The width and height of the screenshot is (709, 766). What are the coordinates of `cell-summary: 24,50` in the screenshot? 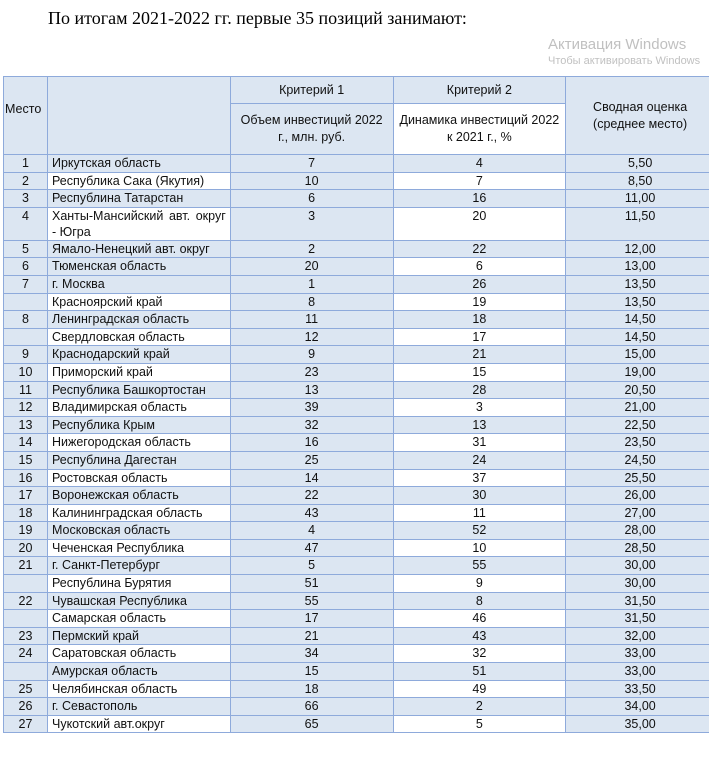 It's located at (637, 460).